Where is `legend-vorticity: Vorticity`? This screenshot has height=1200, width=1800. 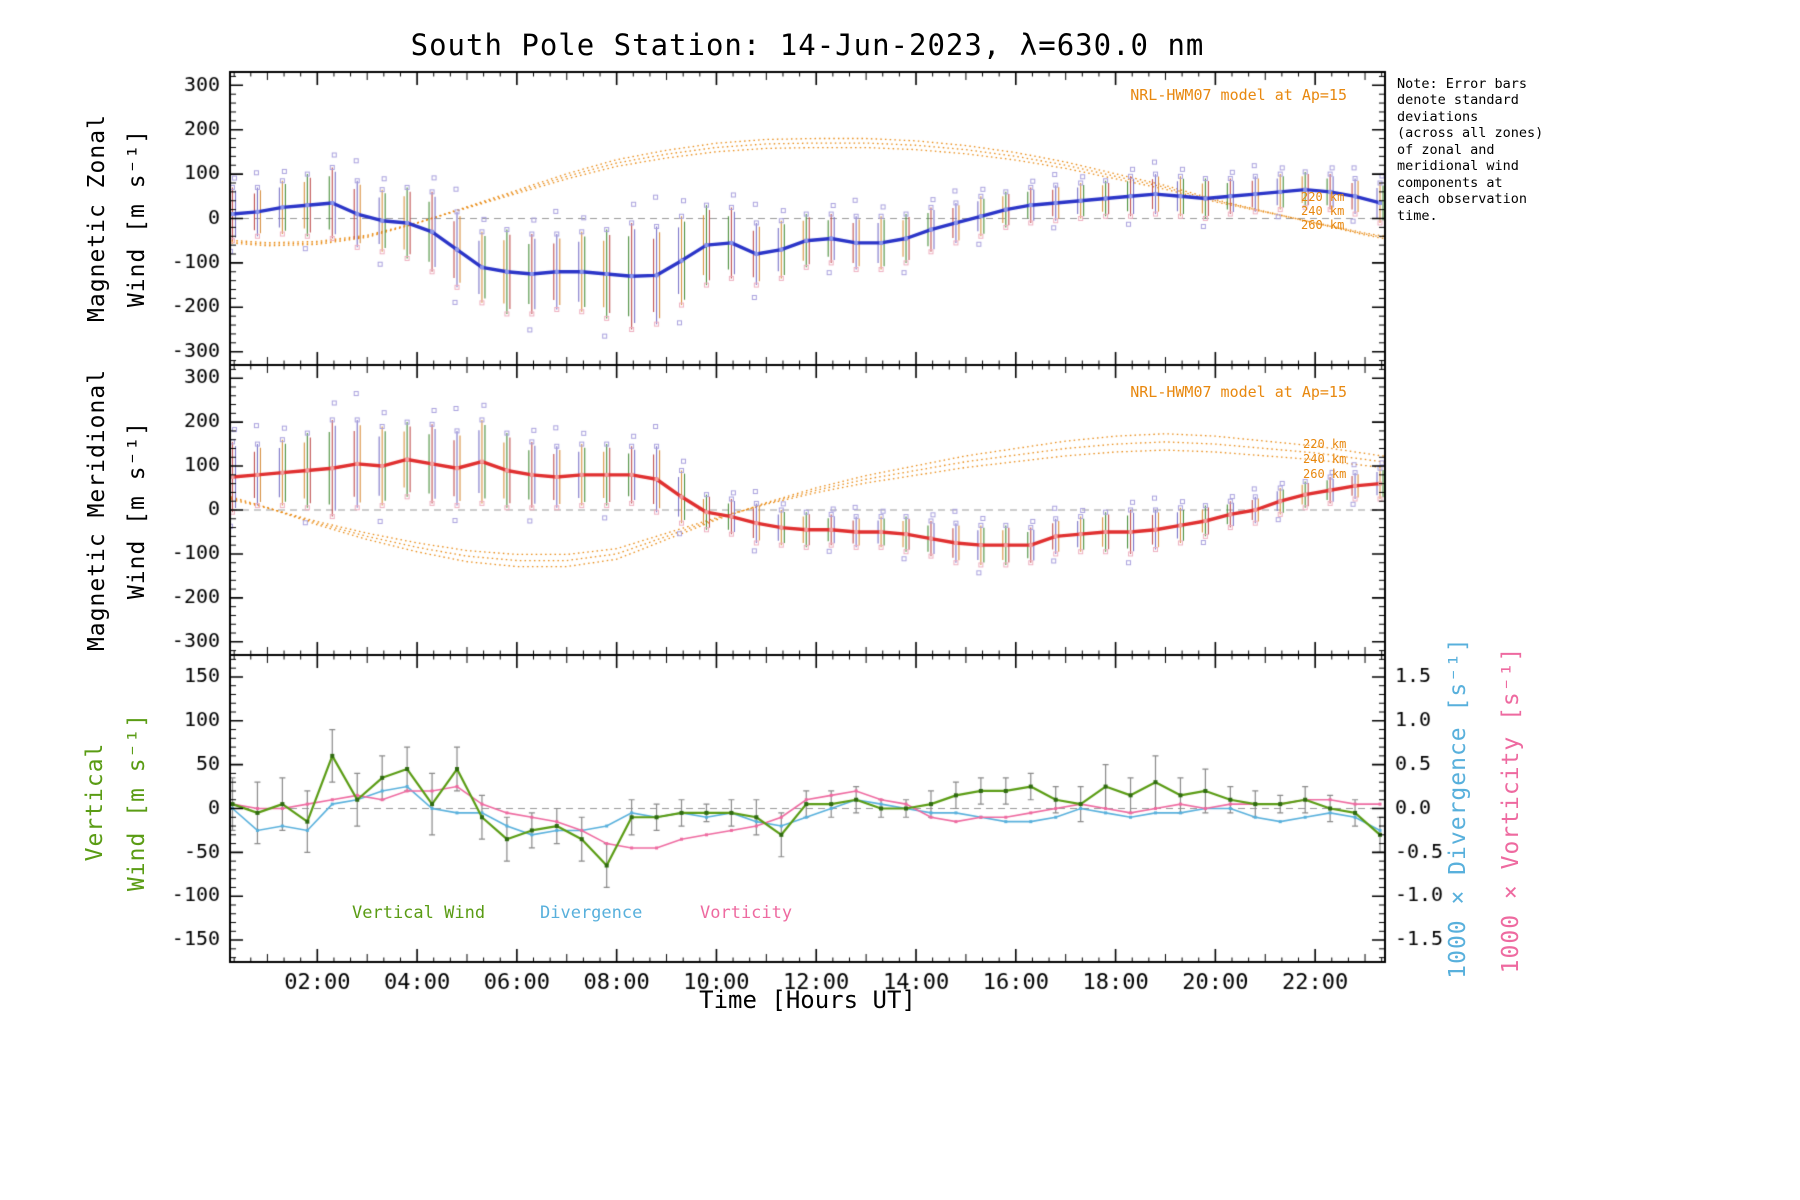
legend-vorticity: Vorticity is located at coordinates (746, 913).